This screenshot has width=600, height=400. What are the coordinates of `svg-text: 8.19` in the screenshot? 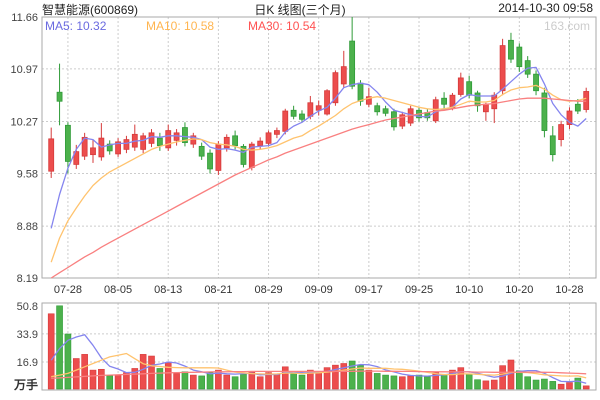 It's located at (27, 279).